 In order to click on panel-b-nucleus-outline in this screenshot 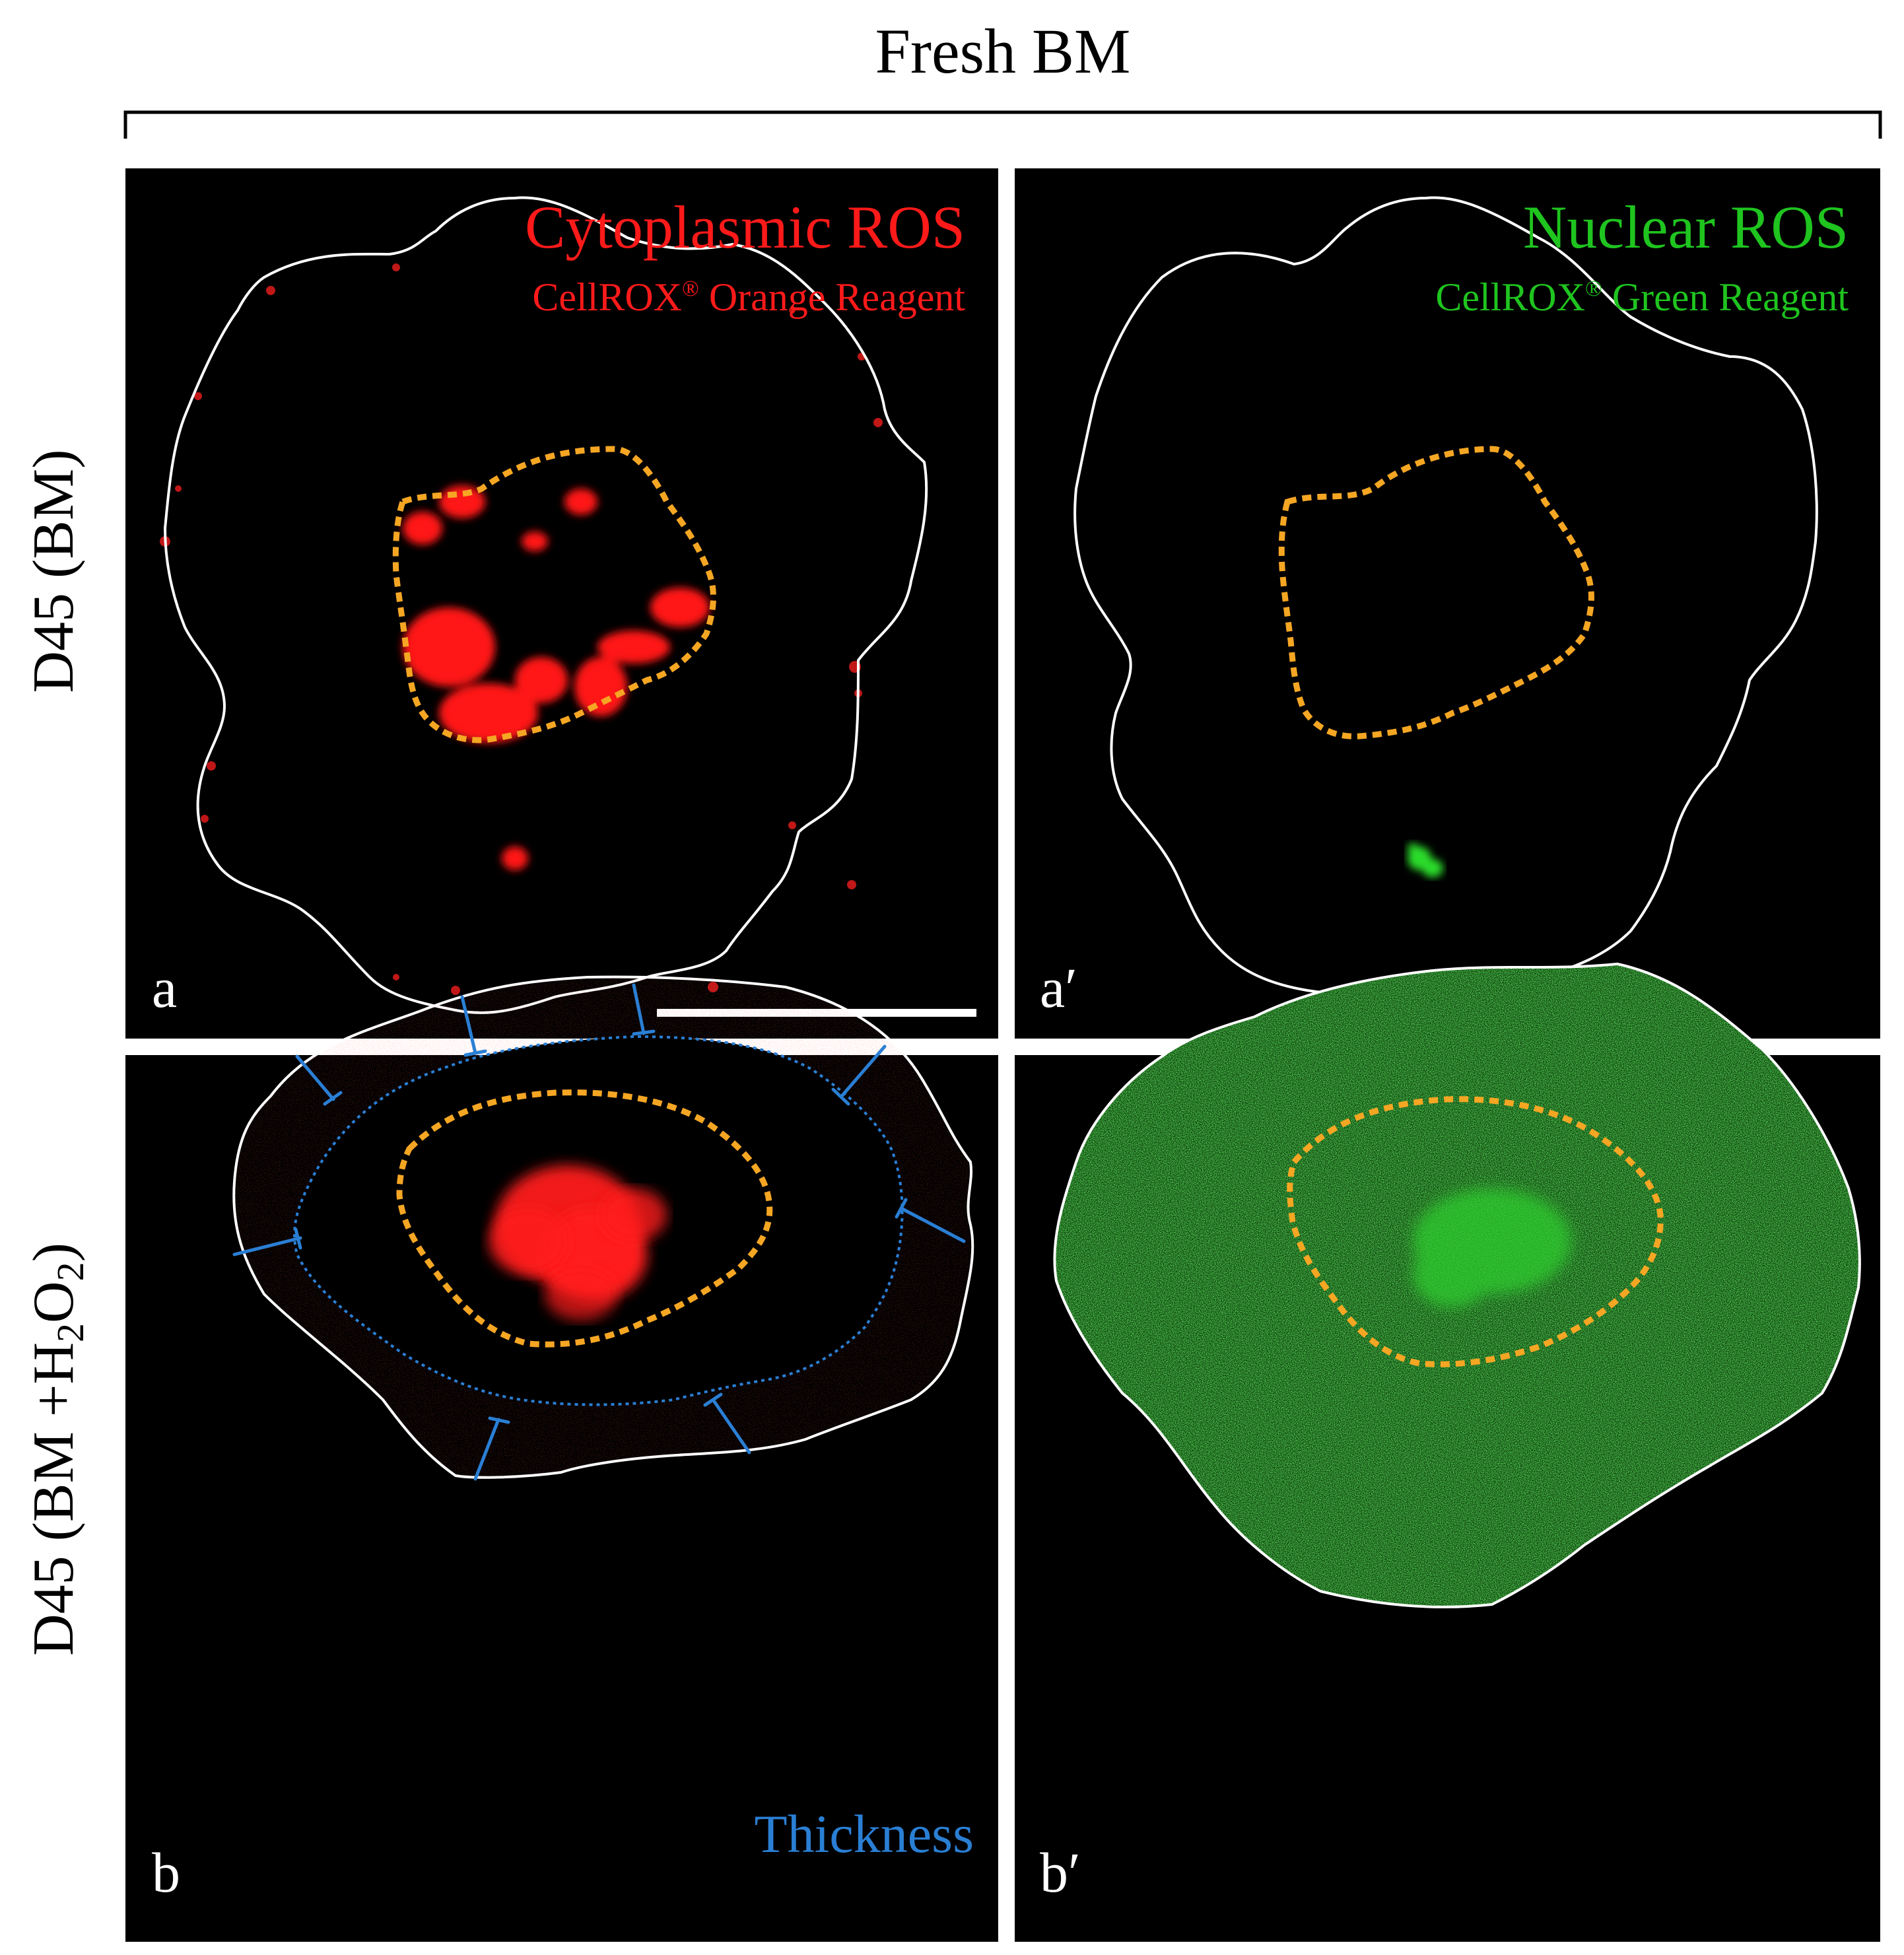, I will do `click(584, 1218)`.